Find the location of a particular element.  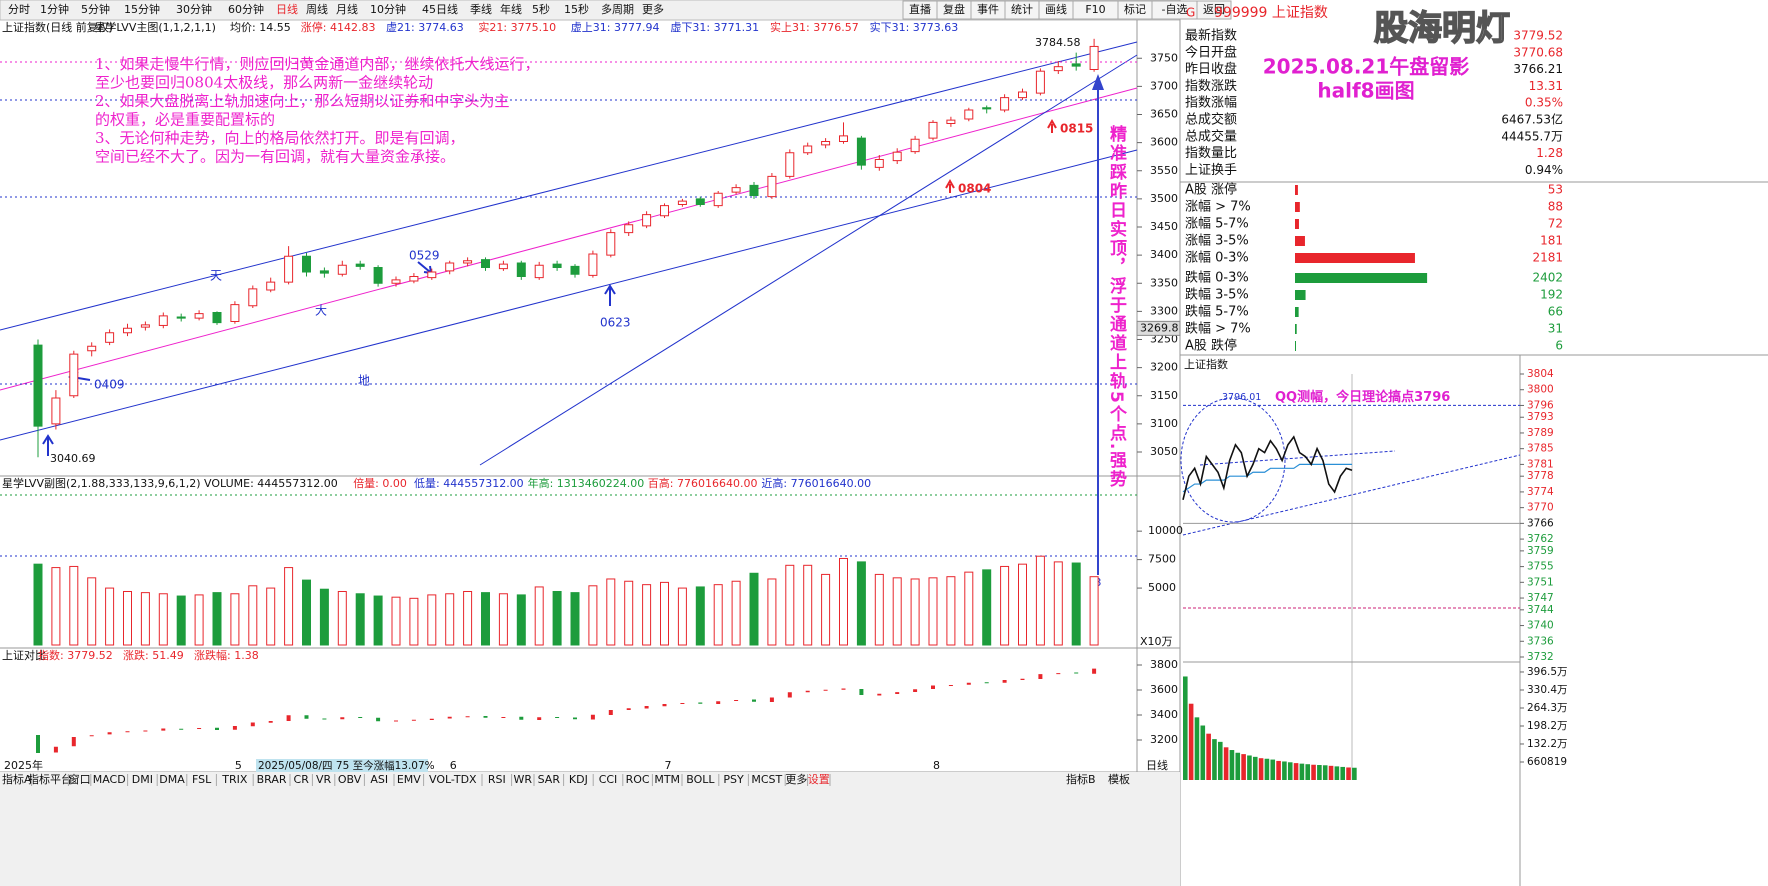

y-tick-label: 7500 is located at coordinates (1162, 559).